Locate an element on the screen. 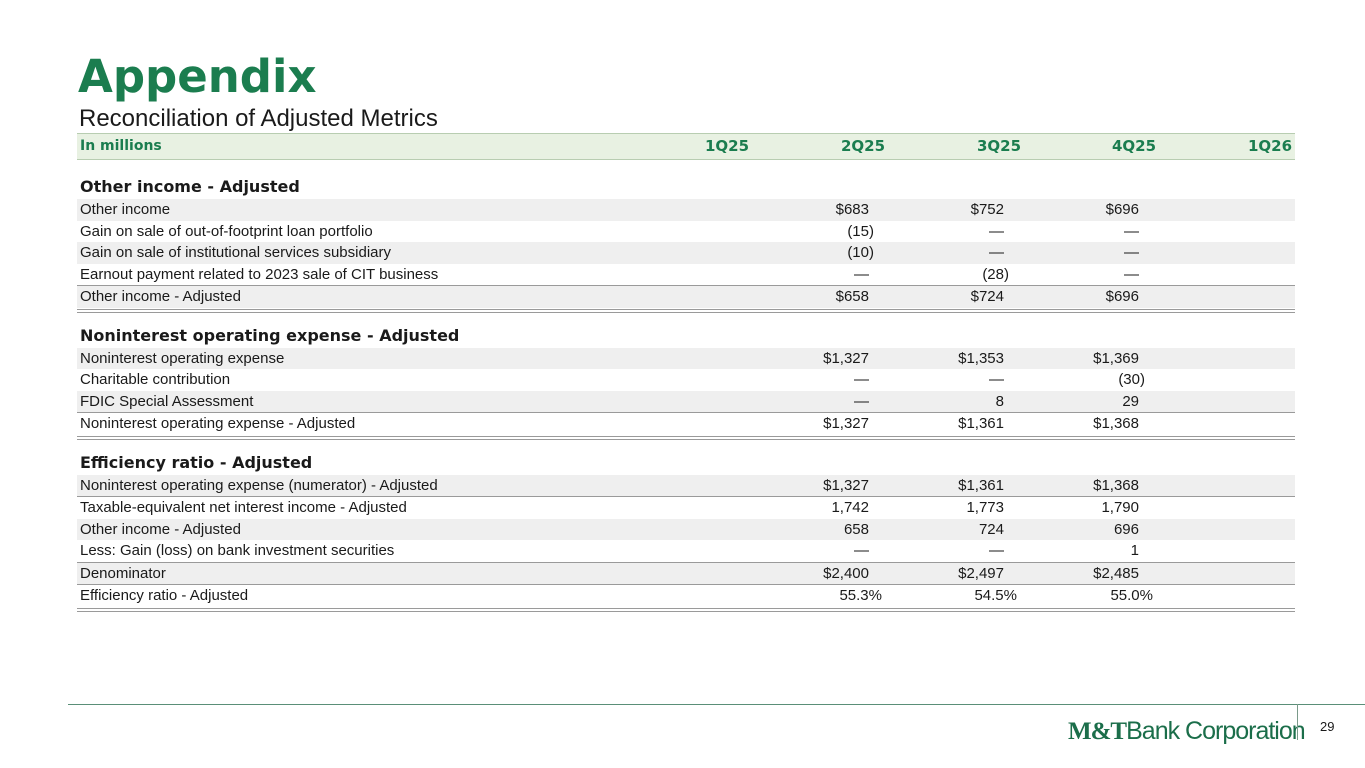 The height and width of the screenshot is (768, 1365). cell-2q25: (15) is located at coordinates (860, 231).